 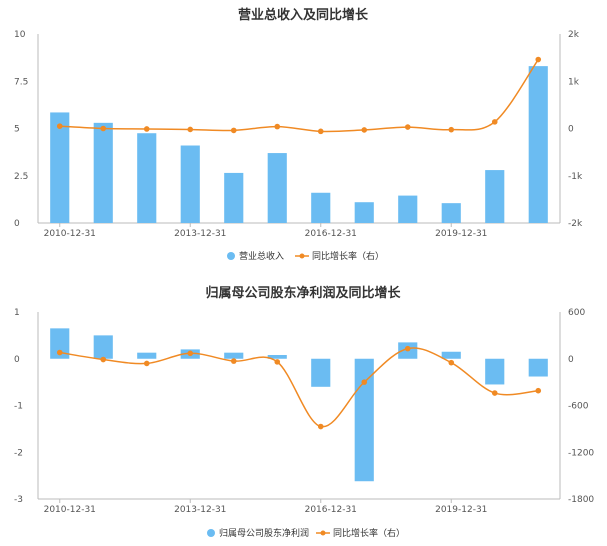 What do you see at coordinates (303, 15) in the screenshot?
I see `chart1-title: 营业总收入及同比增长` at bounding box center [303, 15].